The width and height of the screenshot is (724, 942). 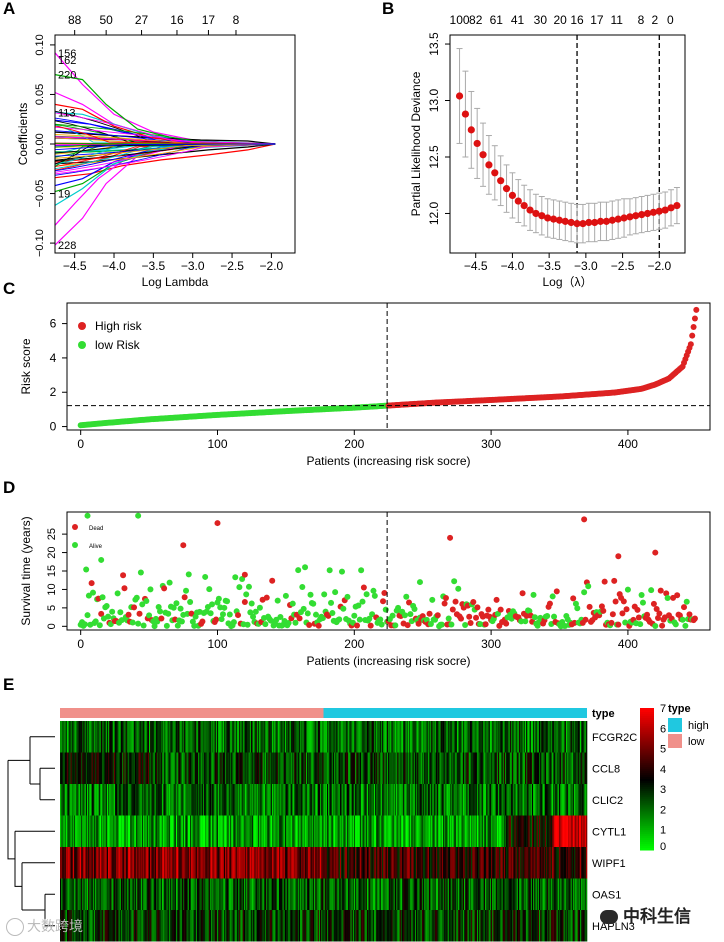 What do you see at coordinates (659, 266) in the screenshot?
I see `x-tick-label: −2.0` at bounding box center [659, 266].